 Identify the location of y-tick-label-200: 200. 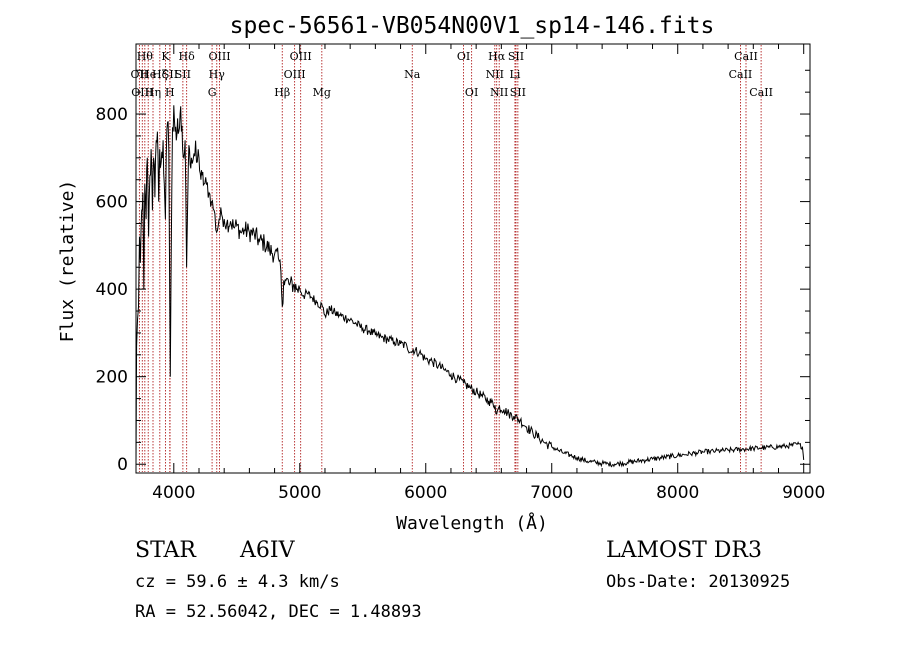
(112, 378).